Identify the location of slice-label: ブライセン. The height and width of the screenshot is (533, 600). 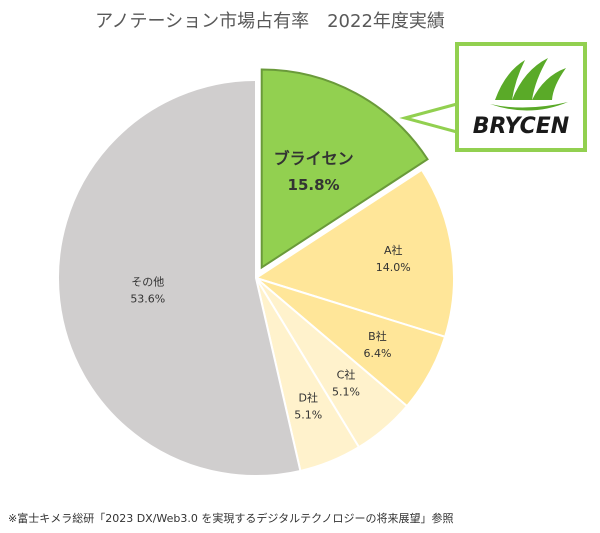
(314, 158).